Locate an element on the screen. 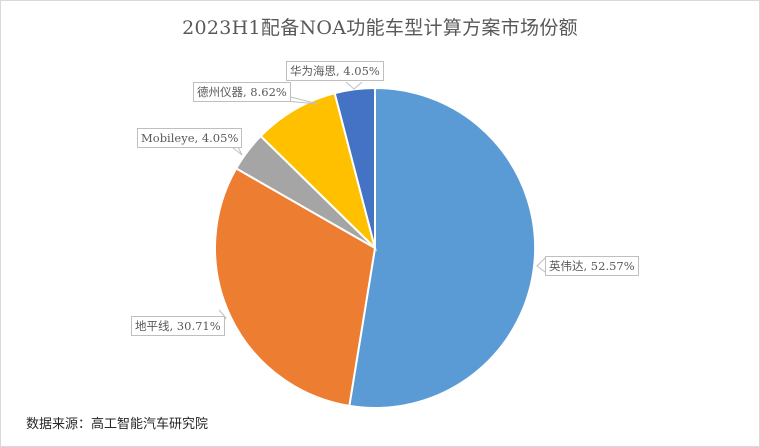  slice-ti is located at coordinates (318, 171).